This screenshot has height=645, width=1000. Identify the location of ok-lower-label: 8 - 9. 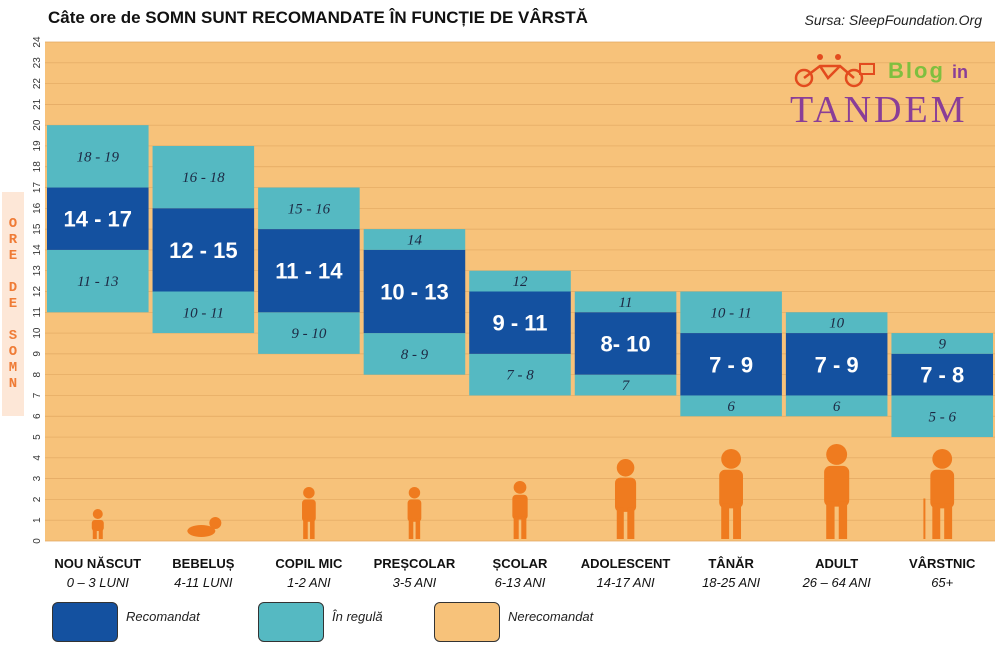
(415, 355).